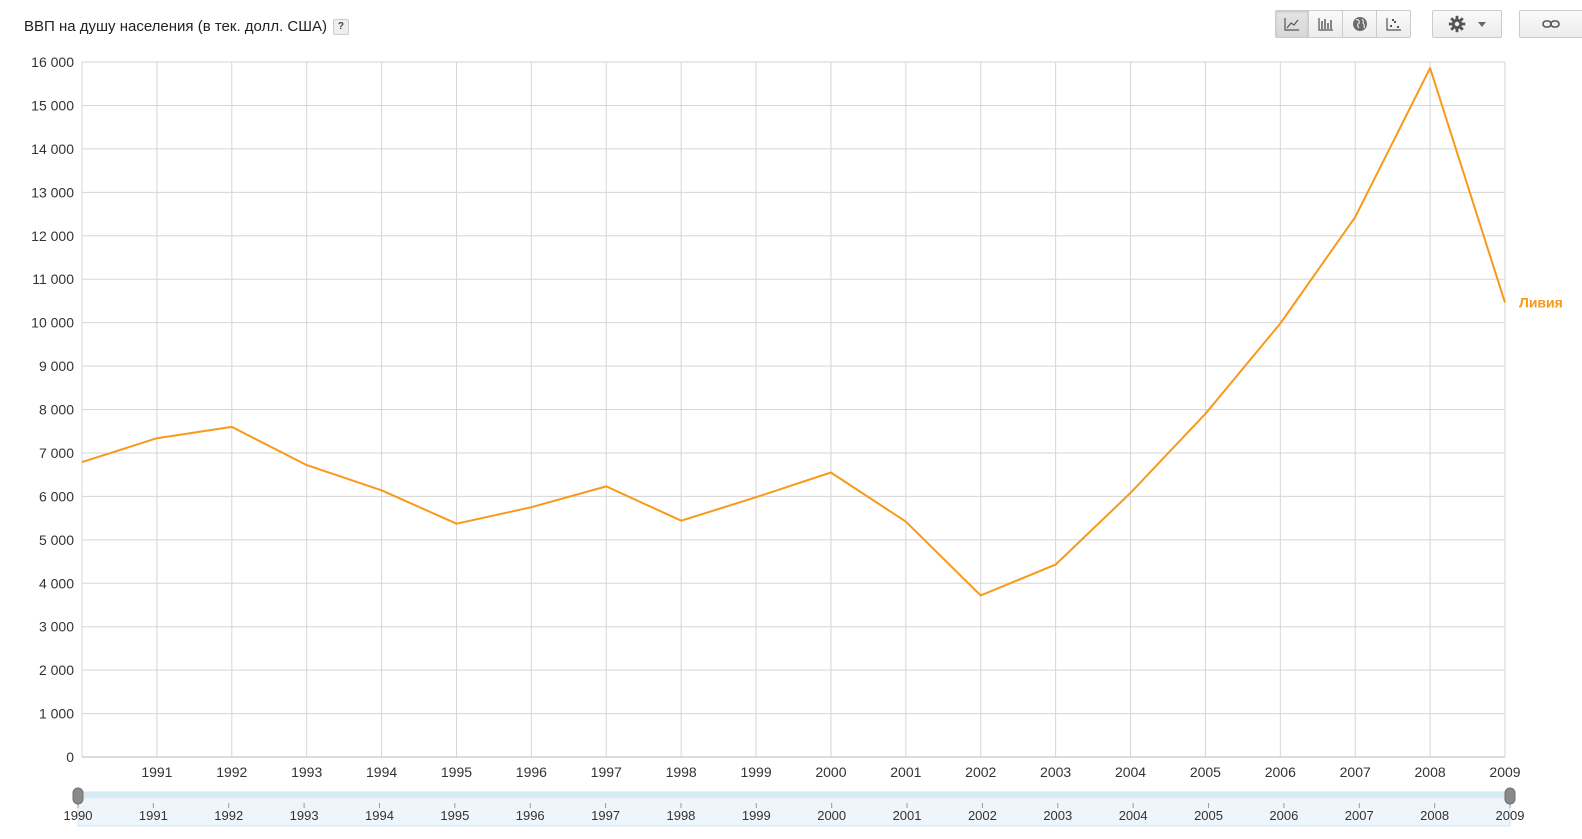 This screenshot has height=839, width=1582. Describe the element at coordinates (228, 815) in the screenshot. I see `slider-tick-label: 1992` at that location.